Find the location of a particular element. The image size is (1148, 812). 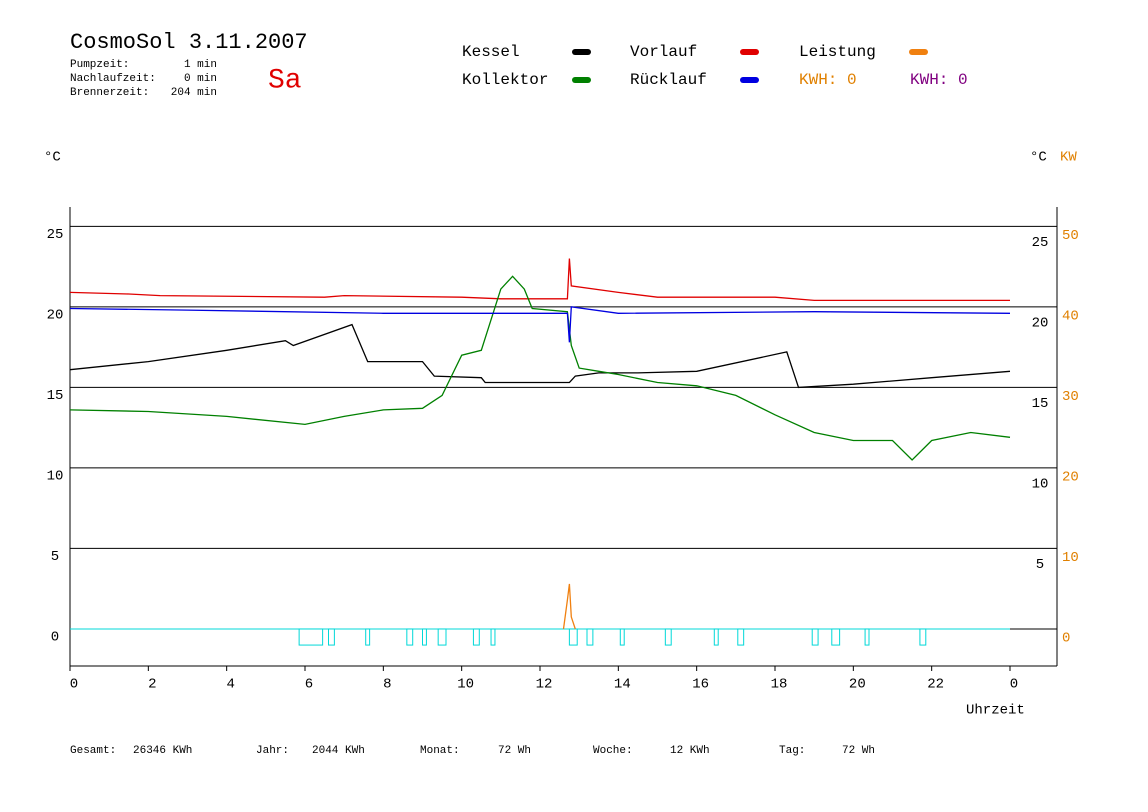

x-tick-label: 2 is located at coordinates (152, 685).